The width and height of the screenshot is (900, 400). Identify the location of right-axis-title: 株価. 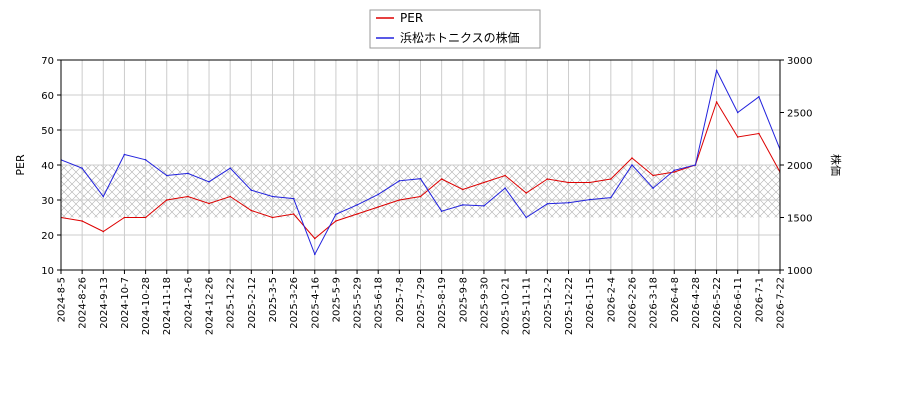
(836, 165).